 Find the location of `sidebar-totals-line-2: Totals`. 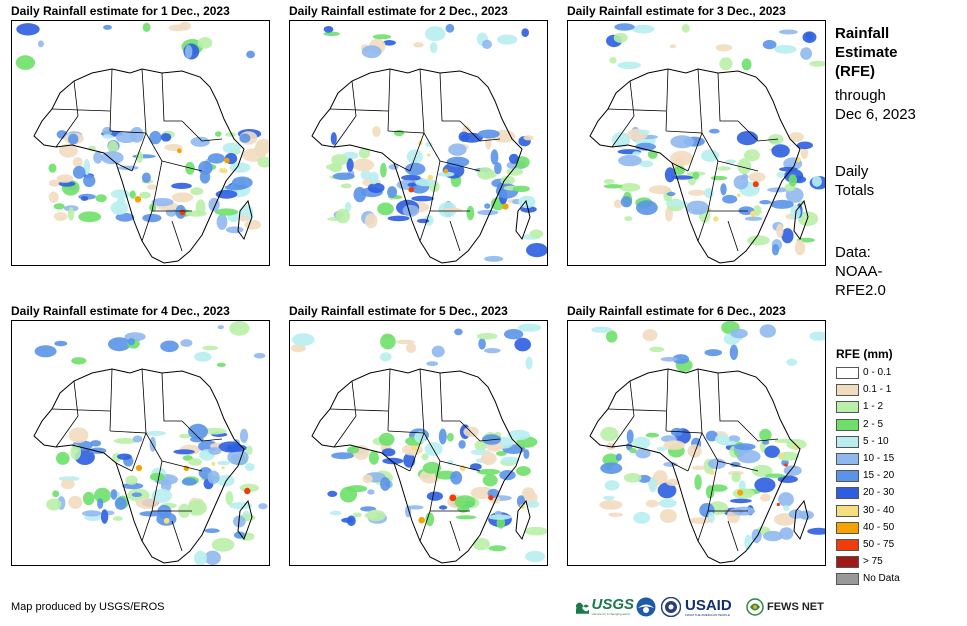

sidebar-totals-line-2: Totals is located at coordinates (855, 190).